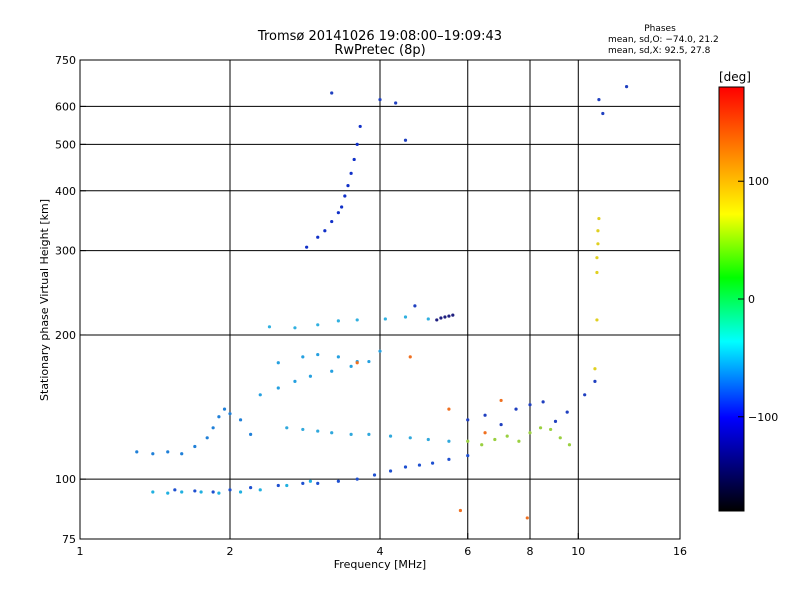 The image size is (800, 600). I want to click on colorbar-tick-label: −100, so click(763, 417).